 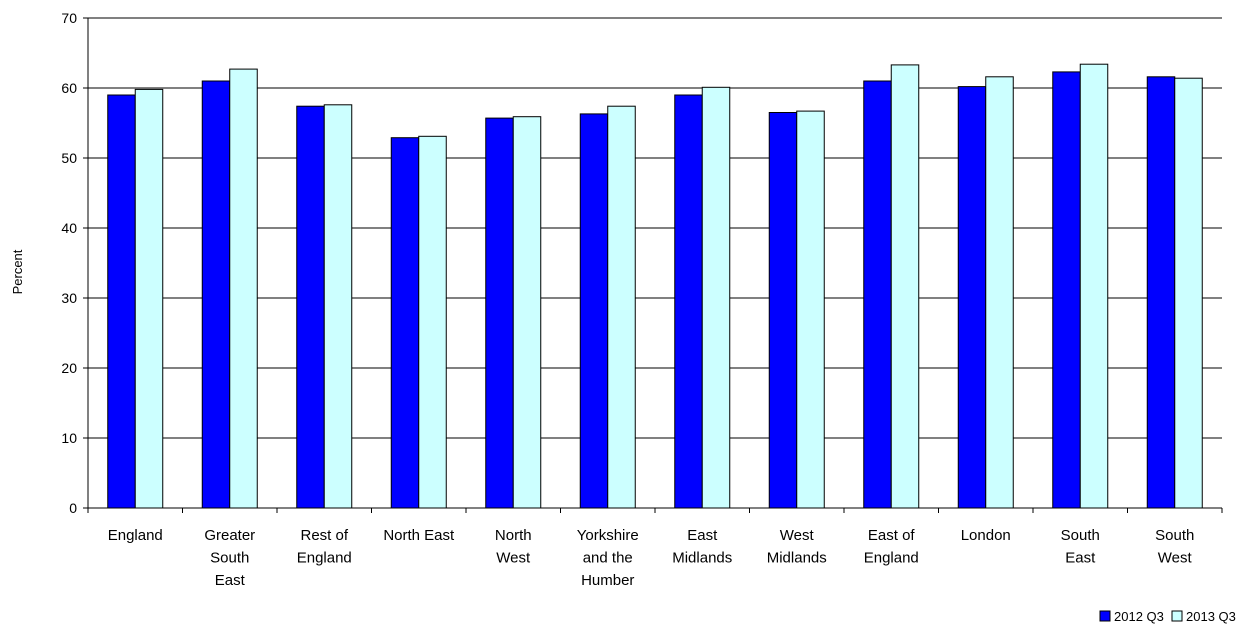 What do you see at coordinates (324, 547) in the screenshot?
I see `x-tick-label: Rest of England` at bounding box center [324, 547].